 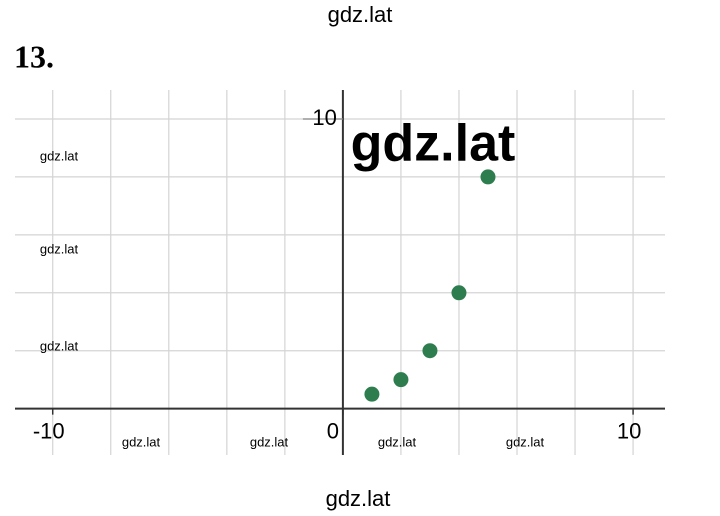 What do you see at coordinates (333, 430) in the screenshot?
I see `x-tick-label: 0` at bounding box center [333, 430].